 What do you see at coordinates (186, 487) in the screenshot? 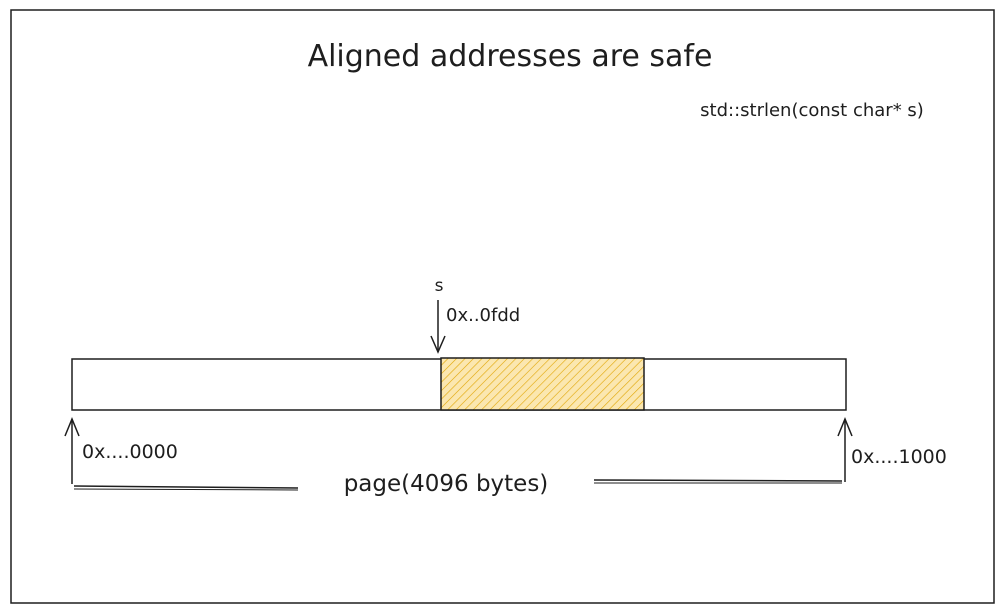
I see `page-span-line-left` at bounding box center [186, 487].